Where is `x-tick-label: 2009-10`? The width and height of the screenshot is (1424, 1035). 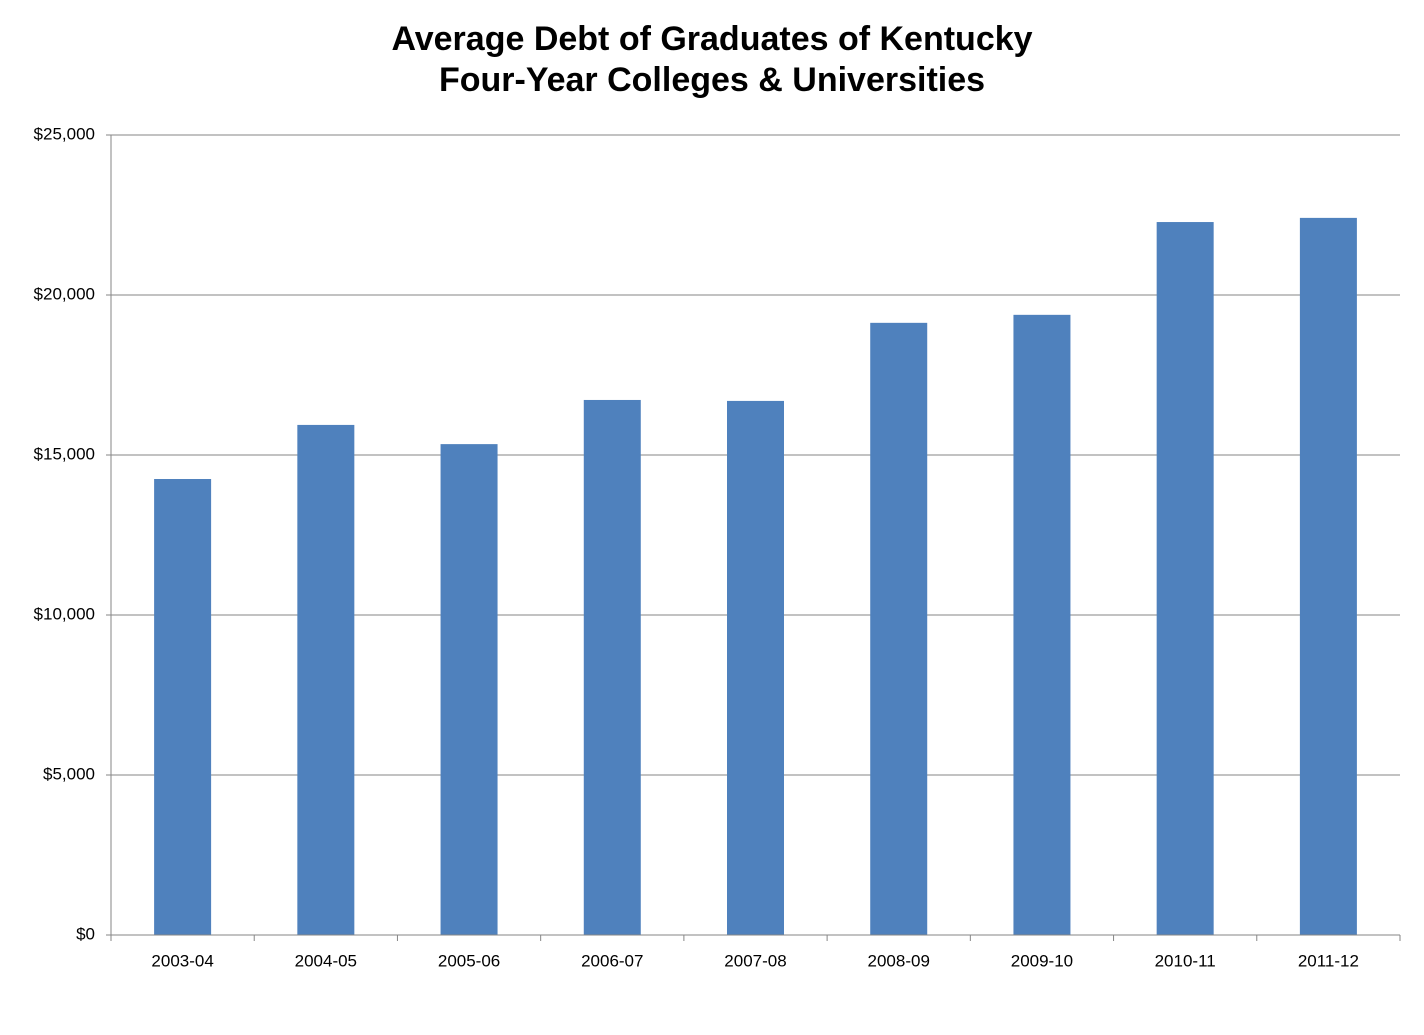
x-tick-label: 2009-10 is located at coordinates (1042, 960).